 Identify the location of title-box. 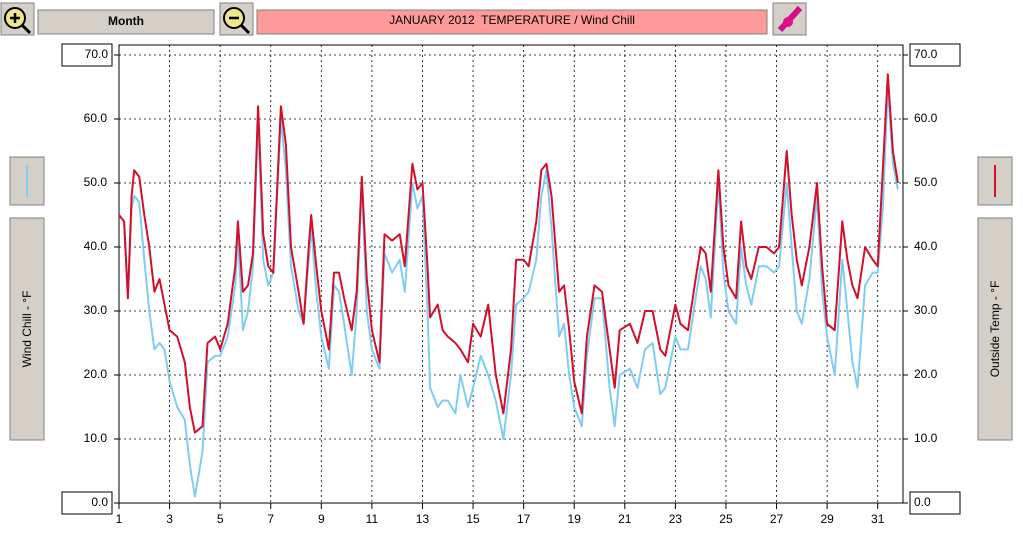
(512, 22).